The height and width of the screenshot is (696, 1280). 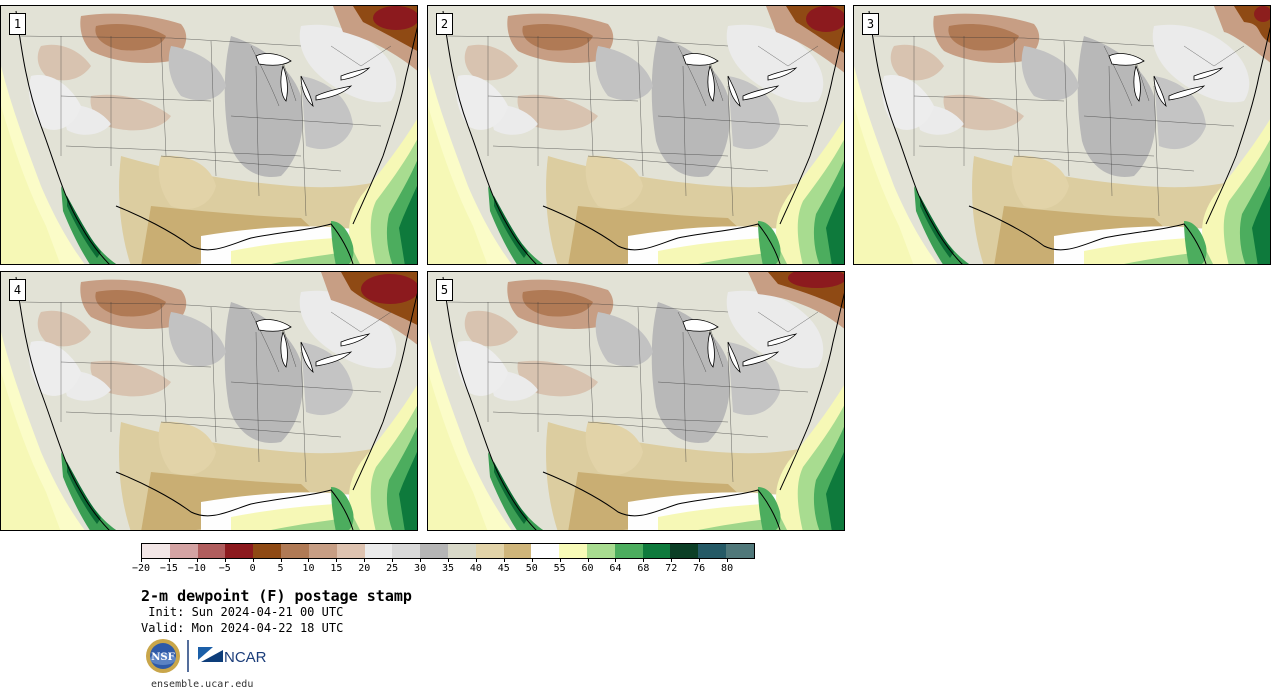 What do you see at coordinates (503, 568) in the screenshot?
I see `colorbar-tick-label: 45` at bounding box center [503, 568].